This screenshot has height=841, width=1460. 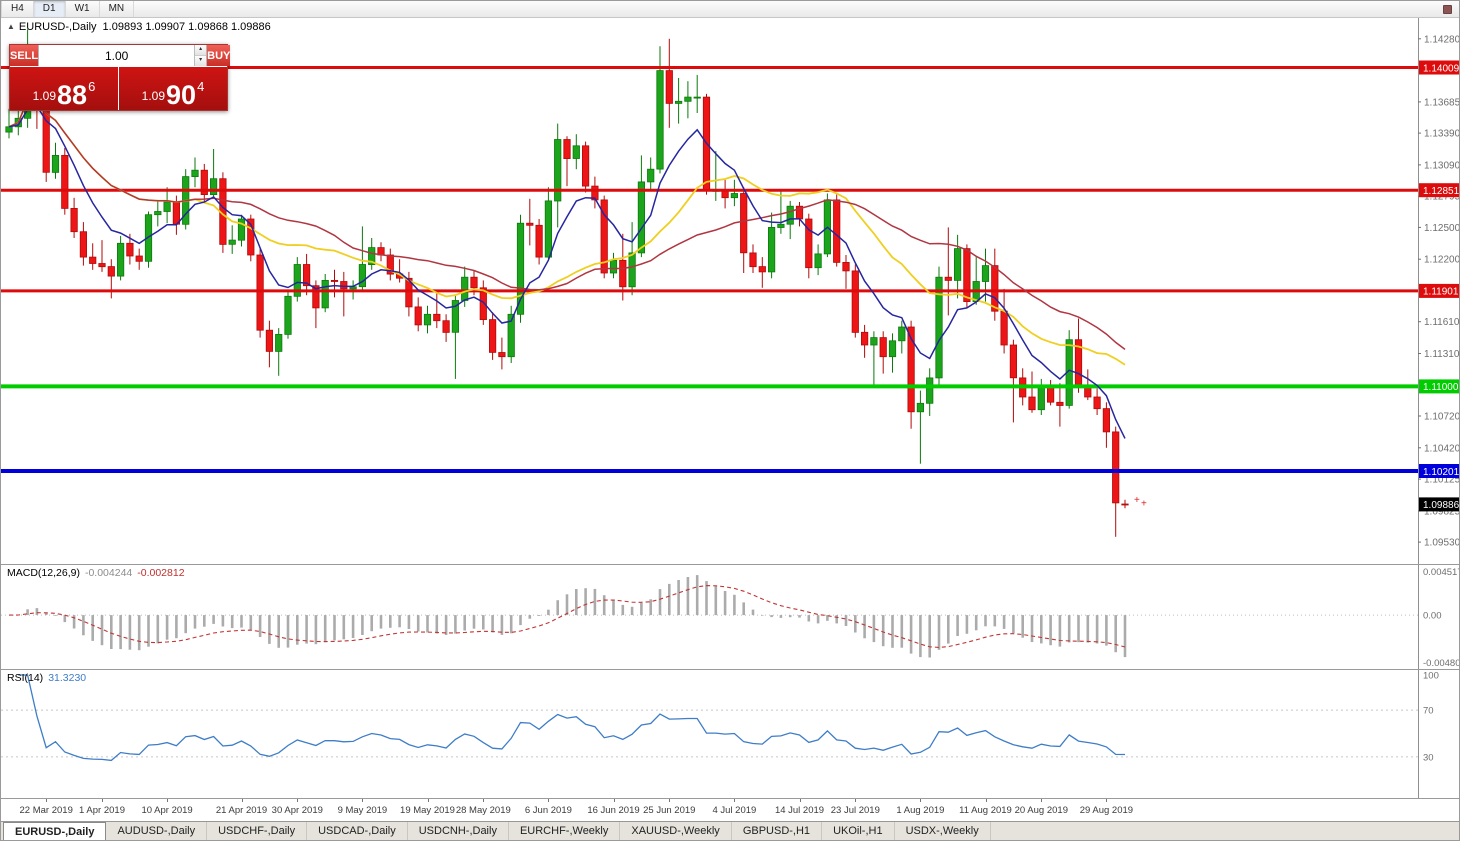 What do you see at coordinates (1441, 260) in the screenshot?
I see `svg-text: 1.12200` at bounding box center [1441, 260].